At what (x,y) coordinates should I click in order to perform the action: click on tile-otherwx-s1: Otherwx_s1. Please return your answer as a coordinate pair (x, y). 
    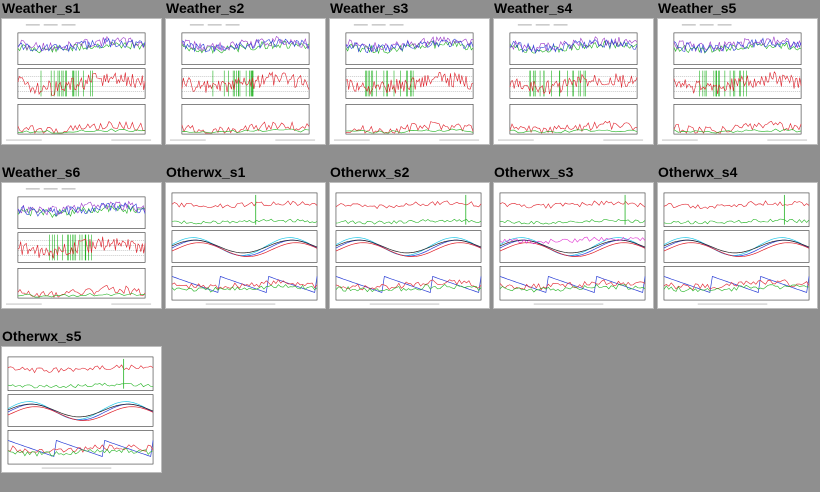
    Looking at the image, I should click on (246, 246).